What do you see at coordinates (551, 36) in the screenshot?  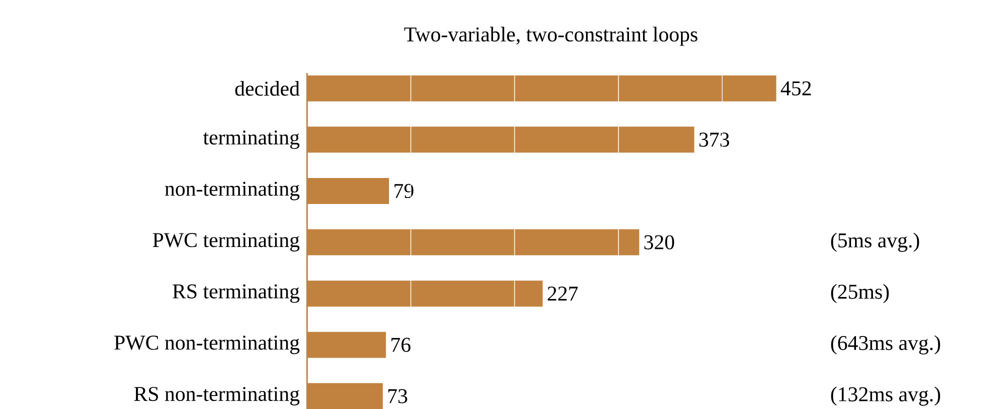 I see `chart-title: Two-variable, two-constraint loops` at bounding box center [551, 36].